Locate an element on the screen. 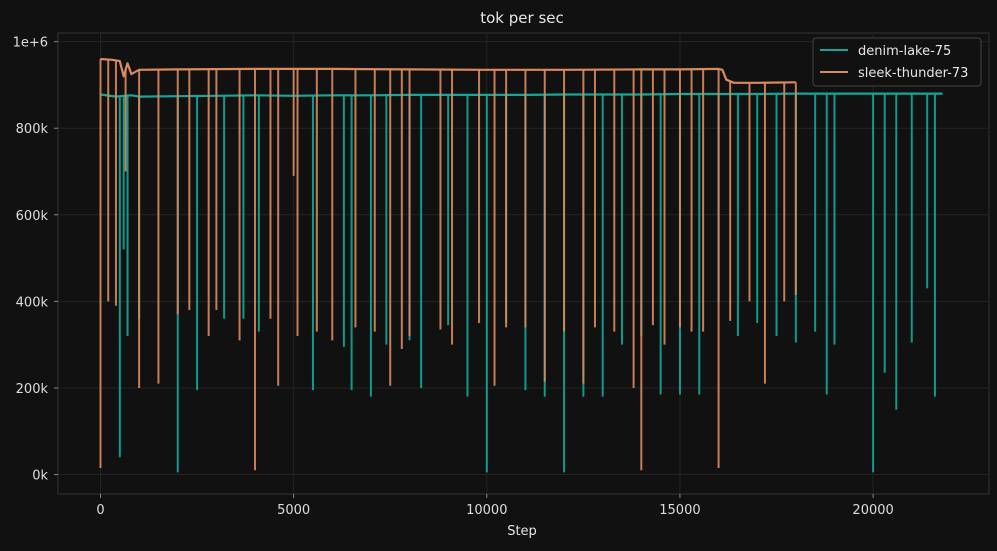  x-tick-label: 10000 is located at coordinates (486, 510).